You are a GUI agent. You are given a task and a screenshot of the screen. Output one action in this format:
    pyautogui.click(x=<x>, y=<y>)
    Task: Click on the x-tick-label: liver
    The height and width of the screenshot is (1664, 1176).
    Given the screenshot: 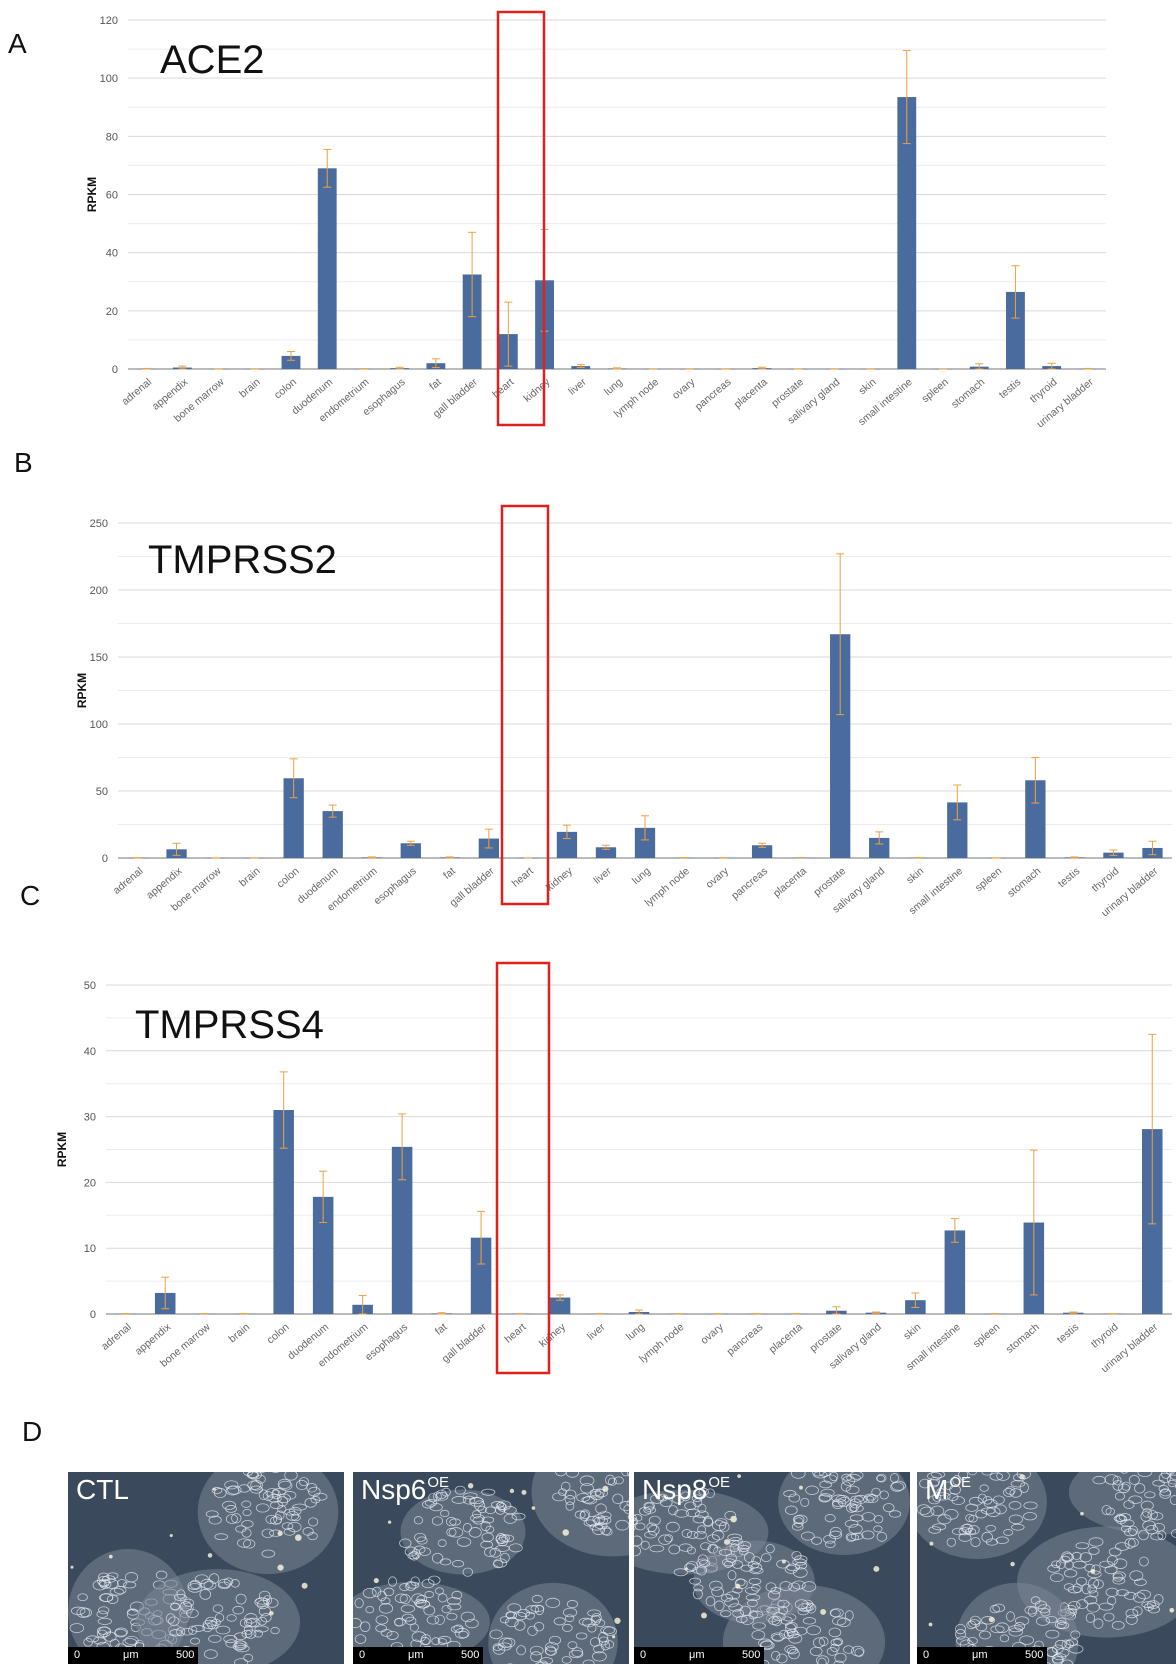 What is the action you would take?
    pyautogui.click(x=577, y=387)
    